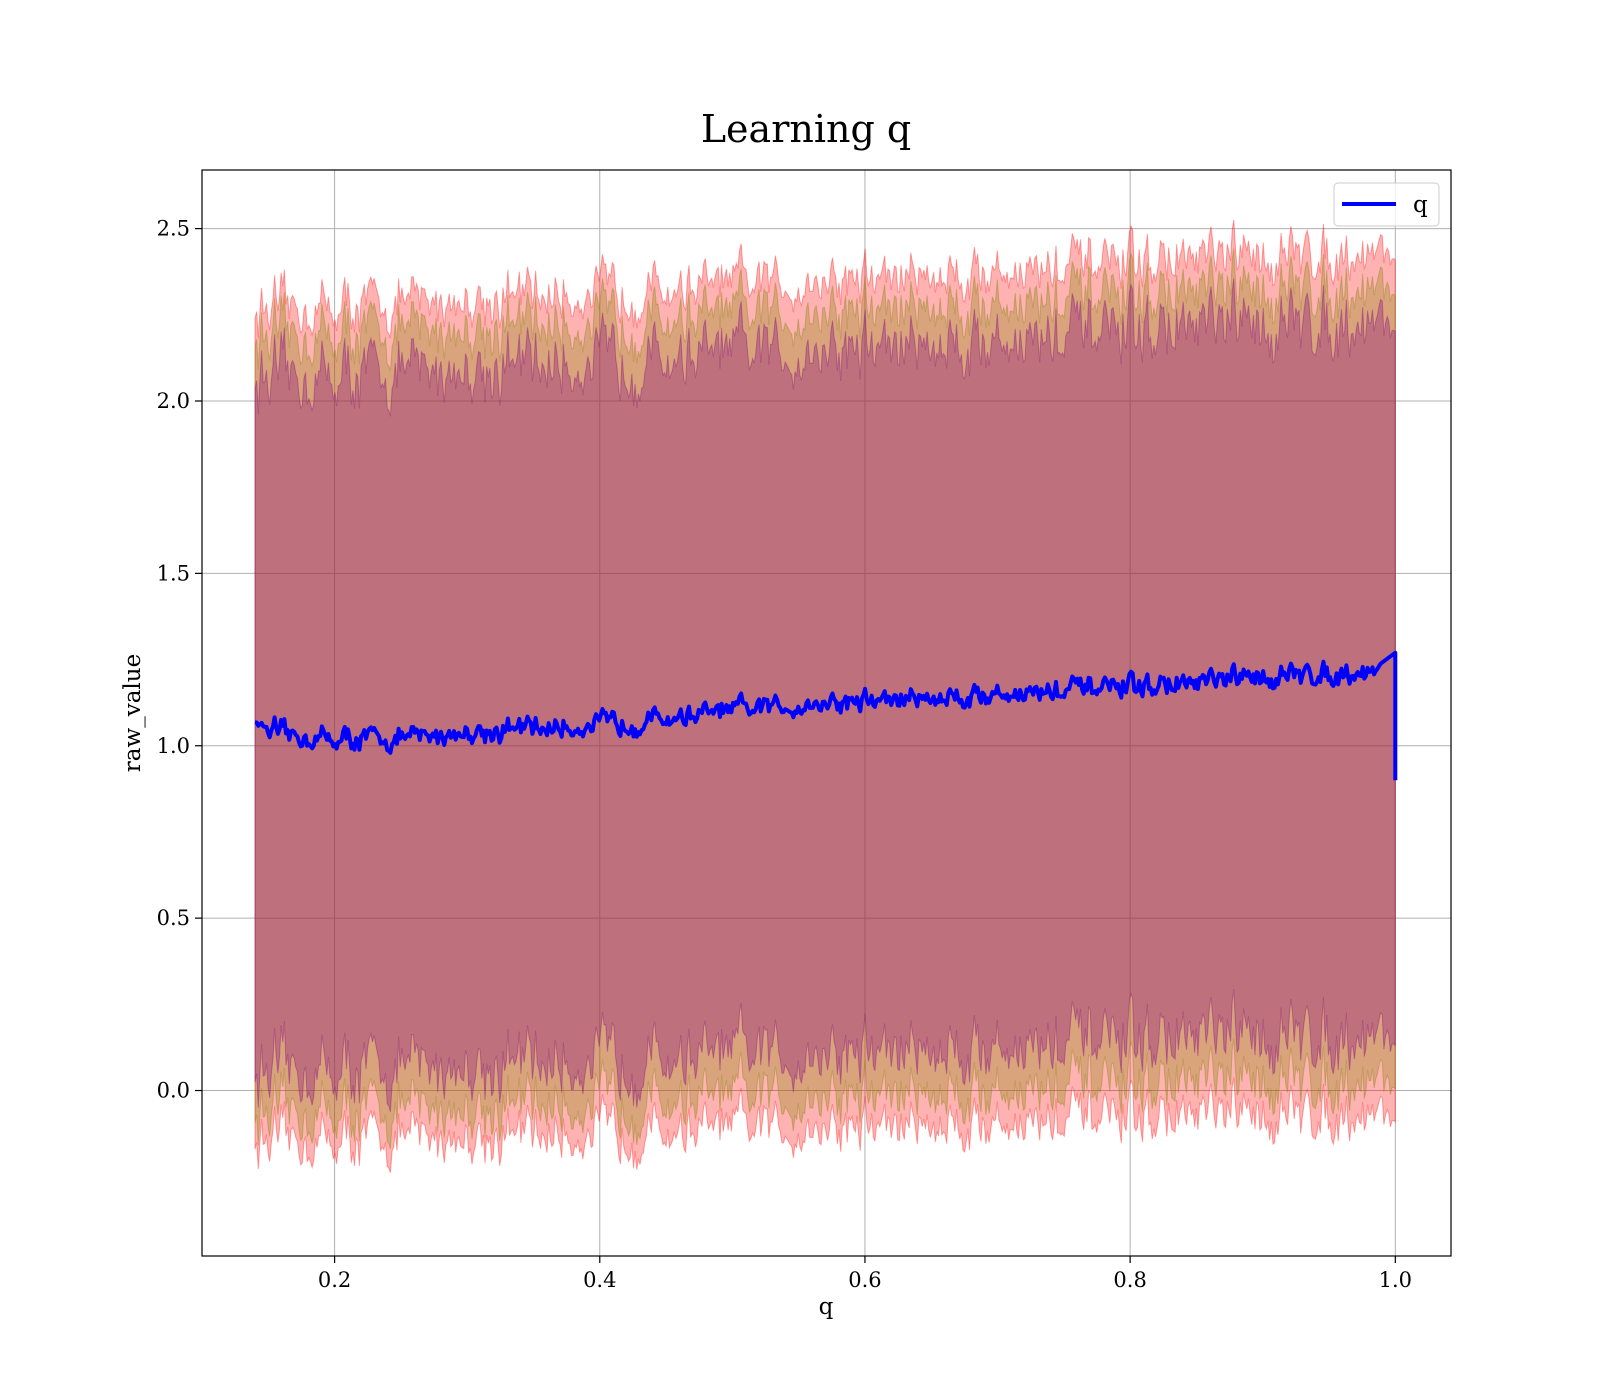 This screenshot has height=1400, width=1600. I want to click on chart-title: Learning q, so click(806, 129).